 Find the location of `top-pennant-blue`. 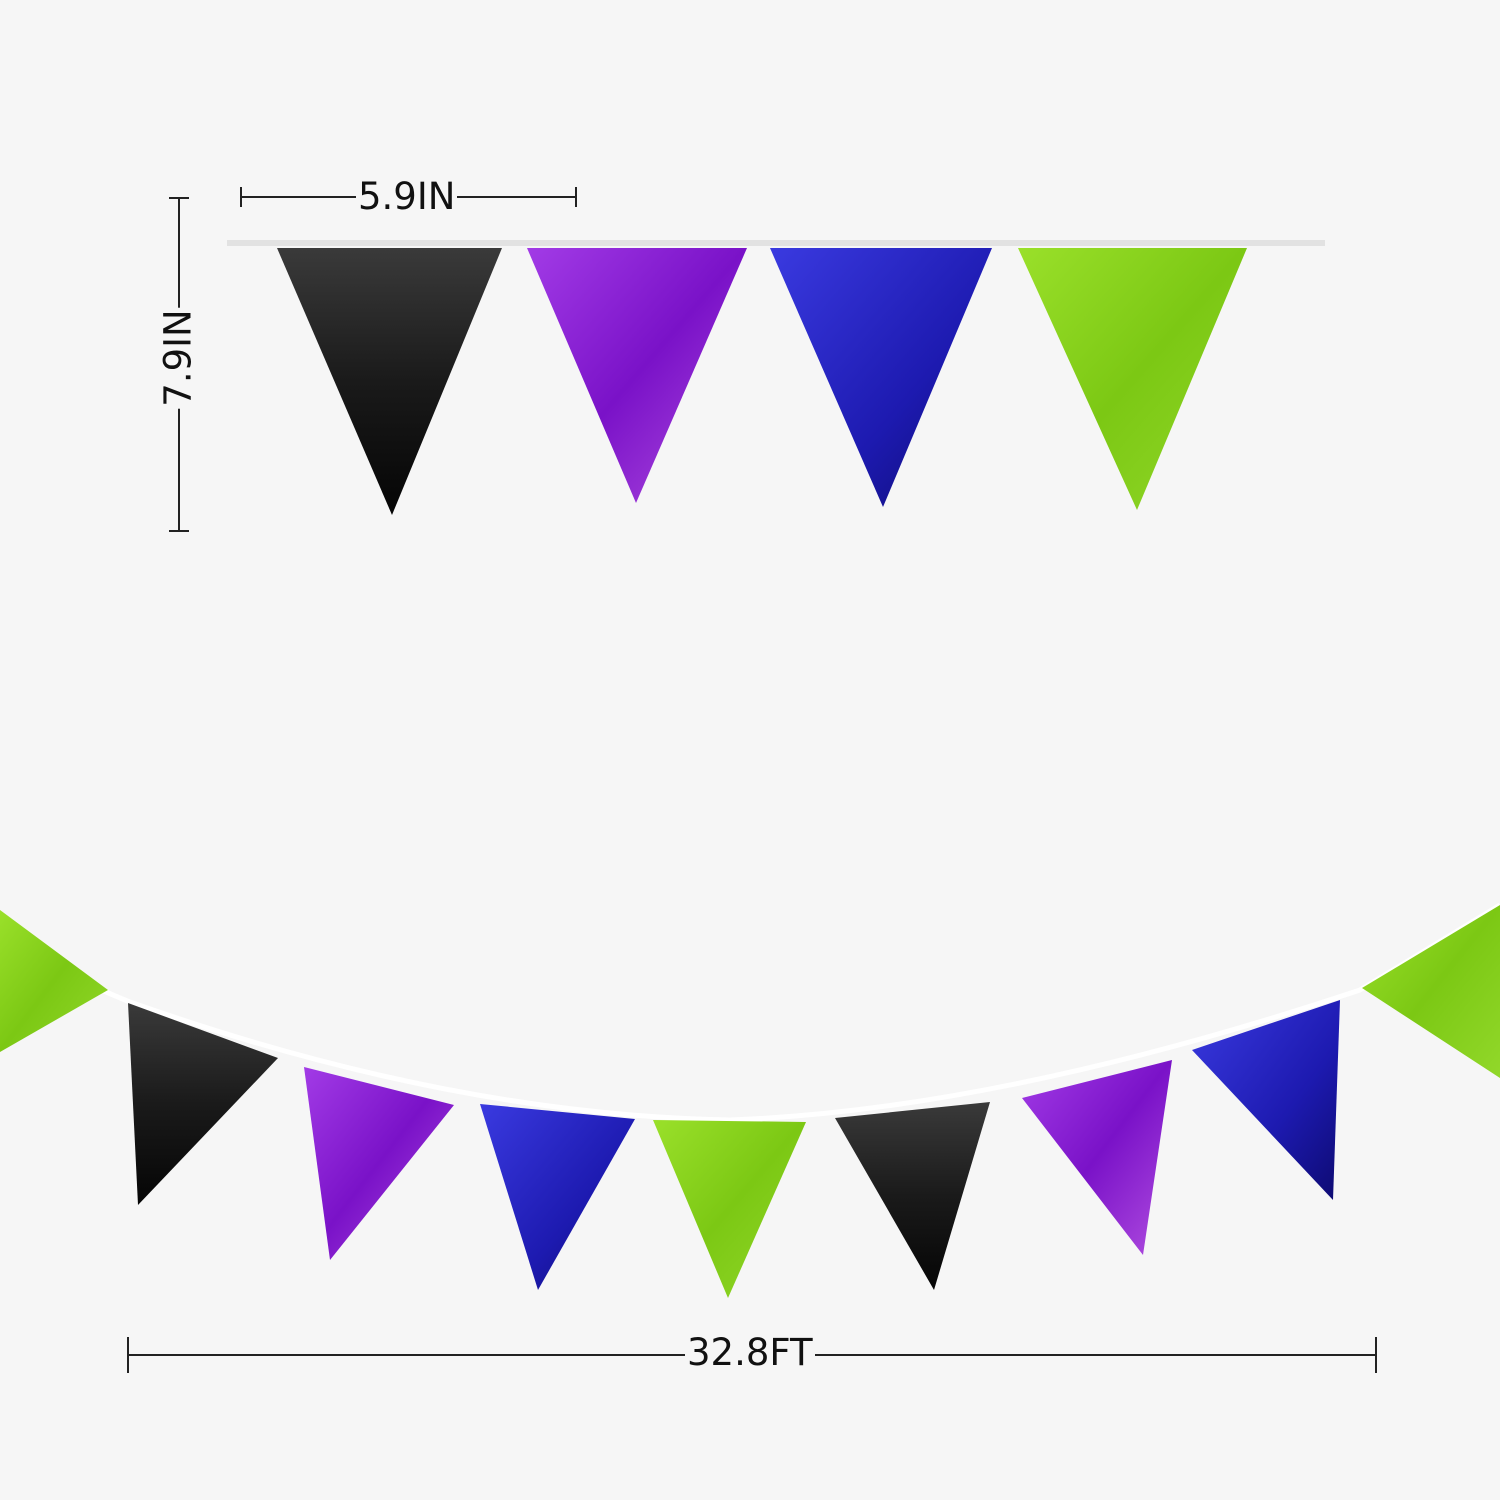

top-pennant-blue is located at coordinates (881, 377).